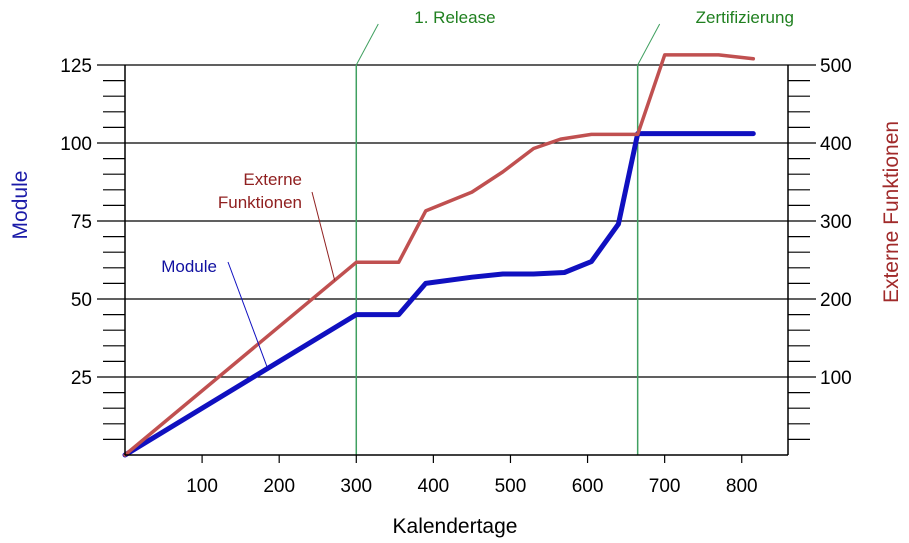  Describe the element at coordinates (454, 17) in the screenshot. I see `milestone-label: 1. Release` at that location.